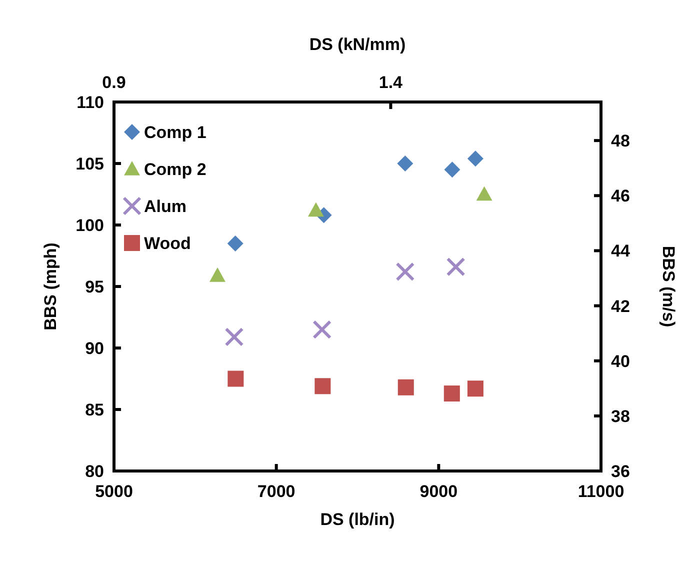 The height and width of the screenshot is (565, 685). I want to click on y2-tick-label: 44, so click(620, 251).